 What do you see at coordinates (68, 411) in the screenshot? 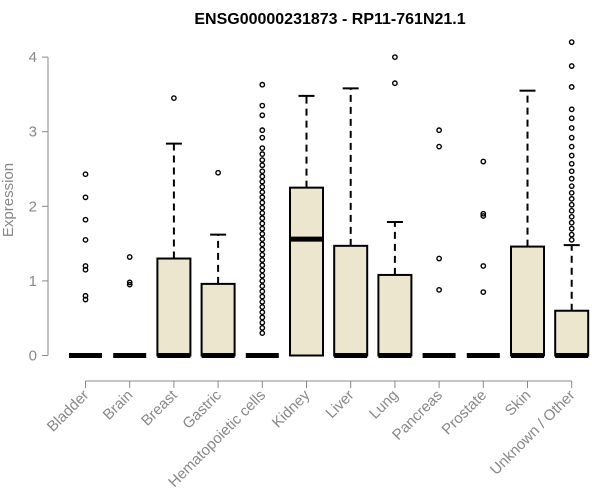
I see `x-tick-label: Bladder` at bounding box center [68, 411].